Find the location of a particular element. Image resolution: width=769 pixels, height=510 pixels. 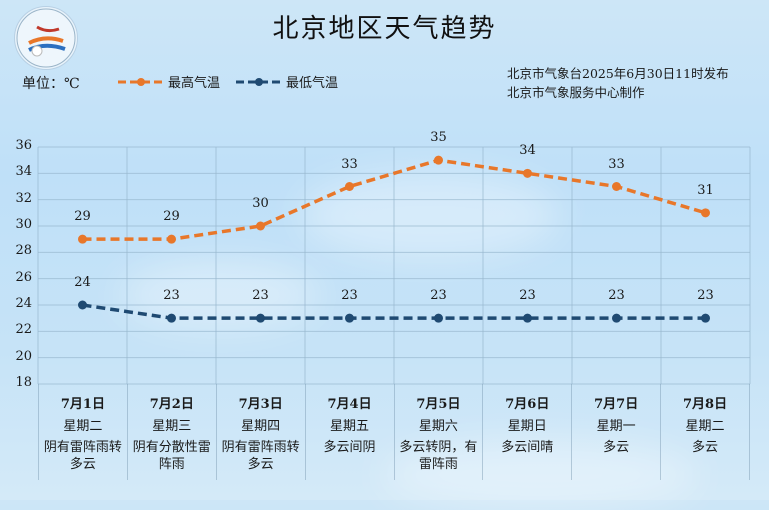

low-temp-value: 24 is located at coordinates (82, 282).